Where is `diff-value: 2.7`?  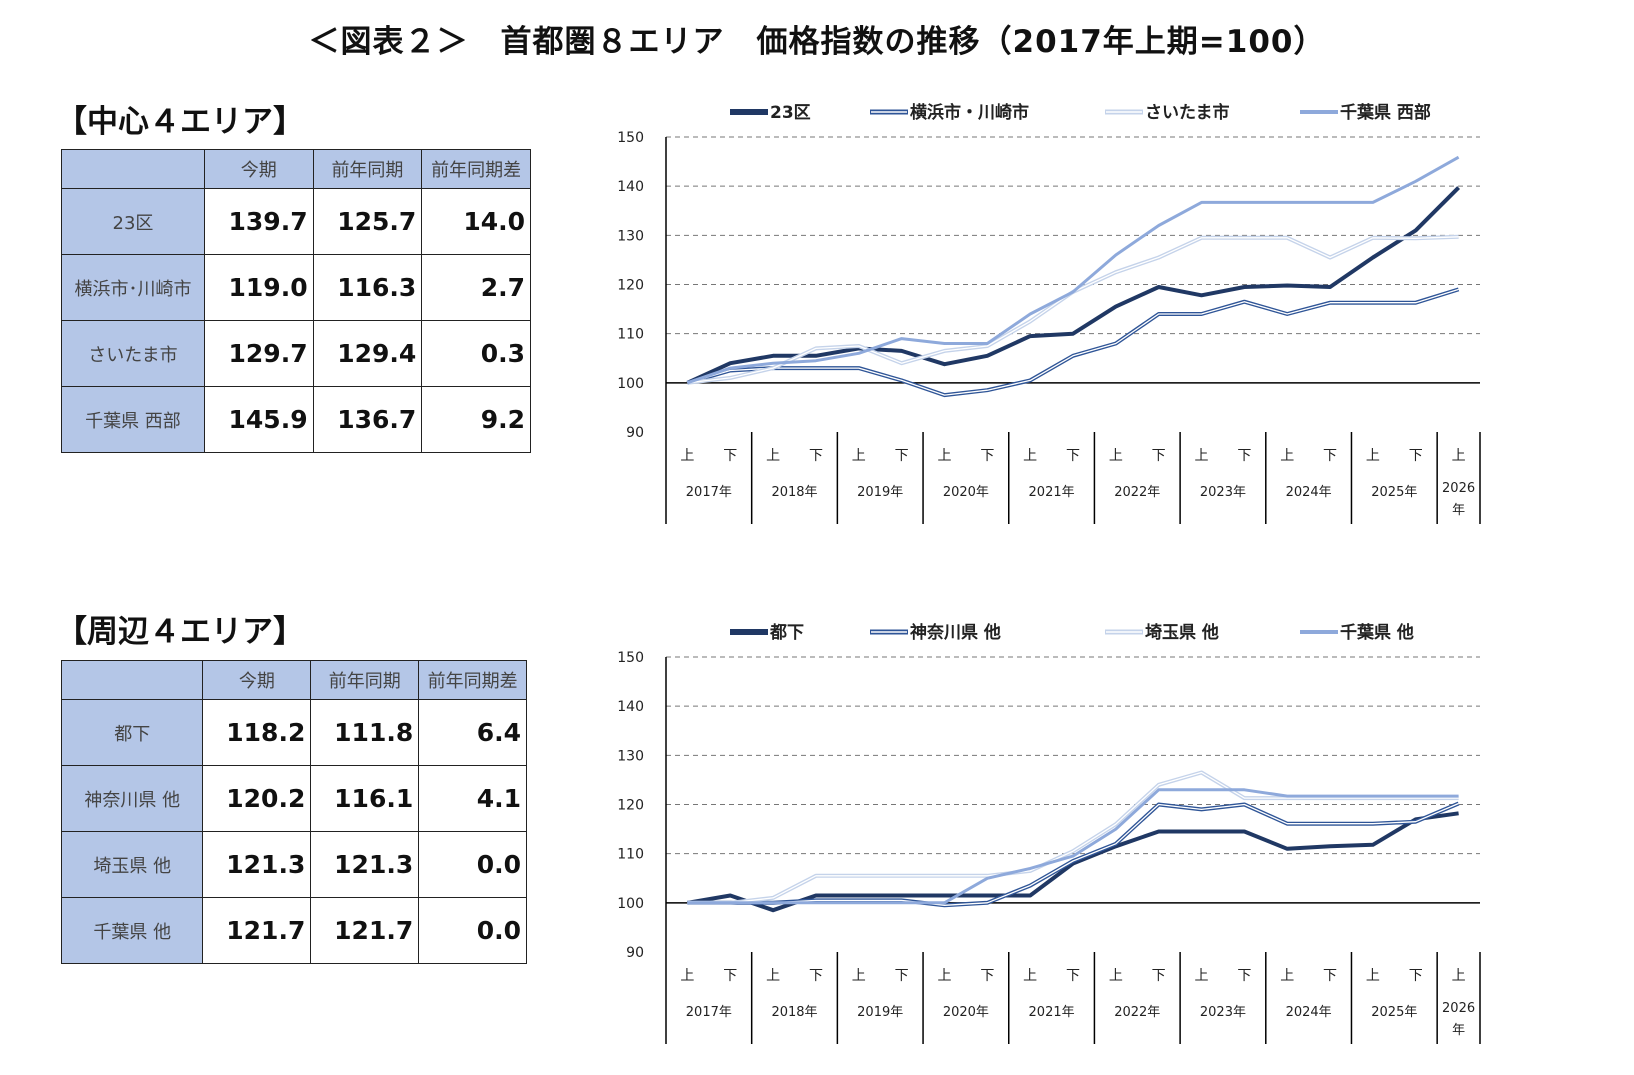 diff-value: 2.7 is located at coordinates (476, 287).